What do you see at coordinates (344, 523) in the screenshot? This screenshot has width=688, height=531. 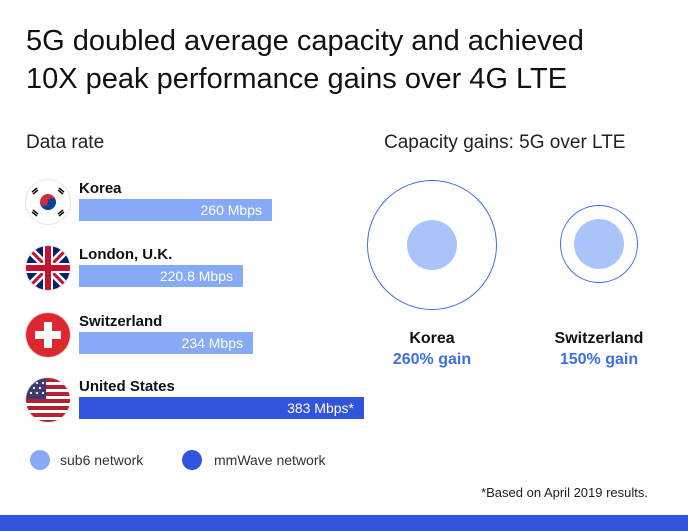 I see `bottom-brand-band` at bounding box center [344, 523].